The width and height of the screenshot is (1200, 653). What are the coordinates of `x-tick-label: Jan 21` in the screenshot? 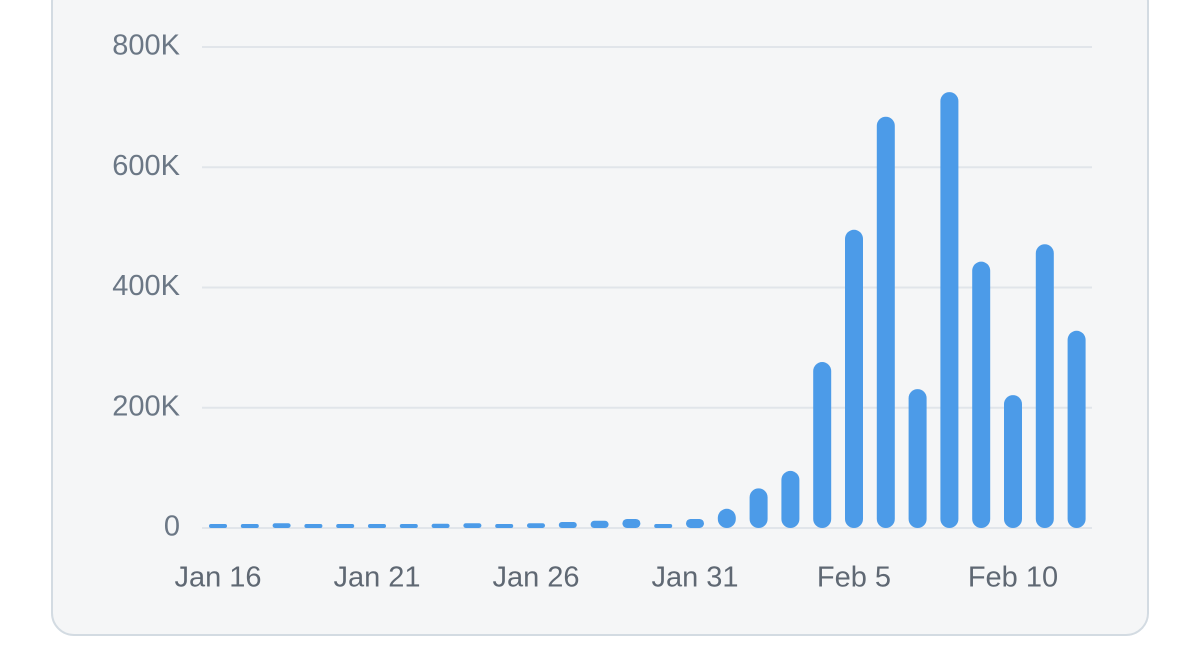 It's located at (376, 578).